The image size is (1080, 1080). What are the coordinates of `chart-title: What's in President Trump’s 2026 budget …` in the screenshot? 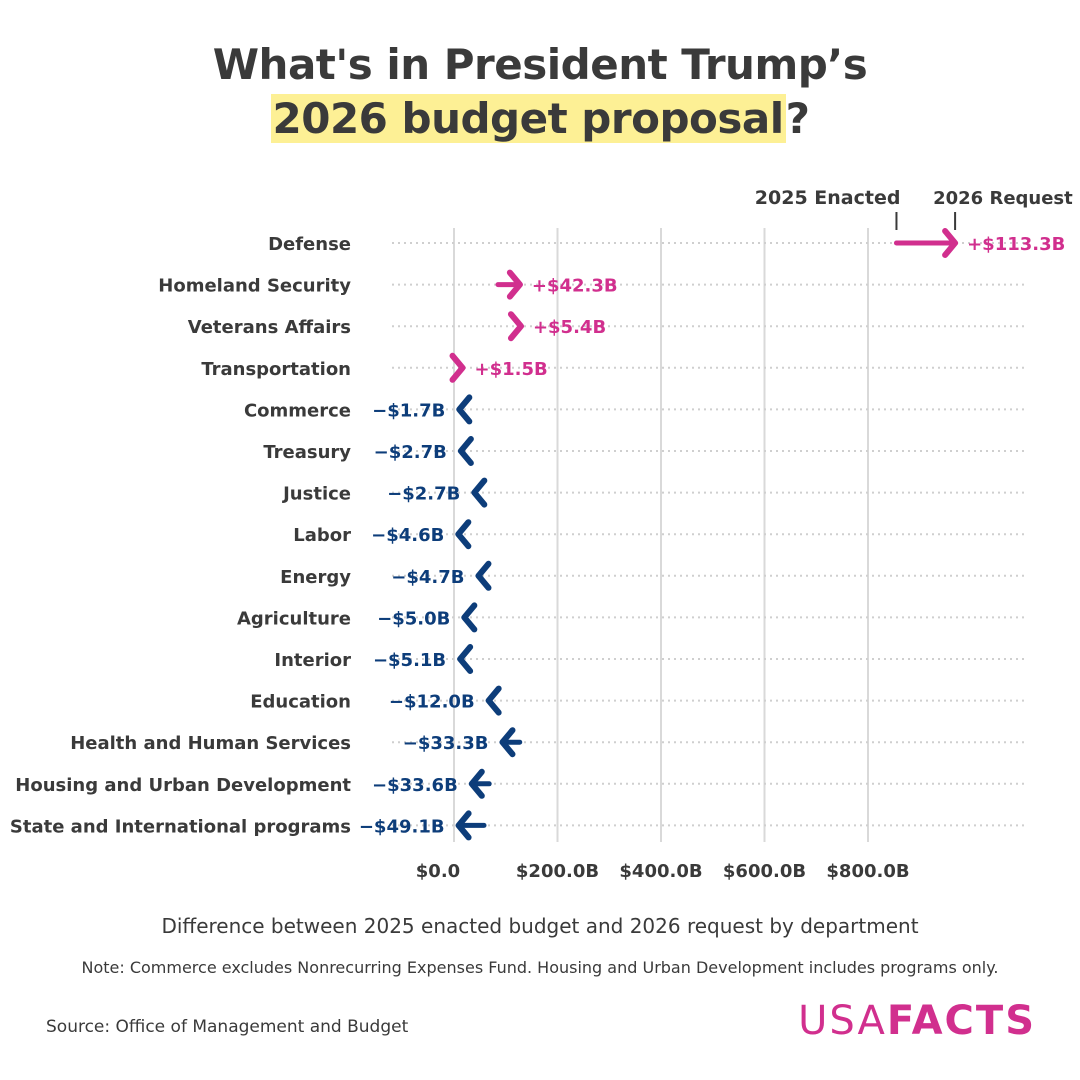 It's located at (540, 92).